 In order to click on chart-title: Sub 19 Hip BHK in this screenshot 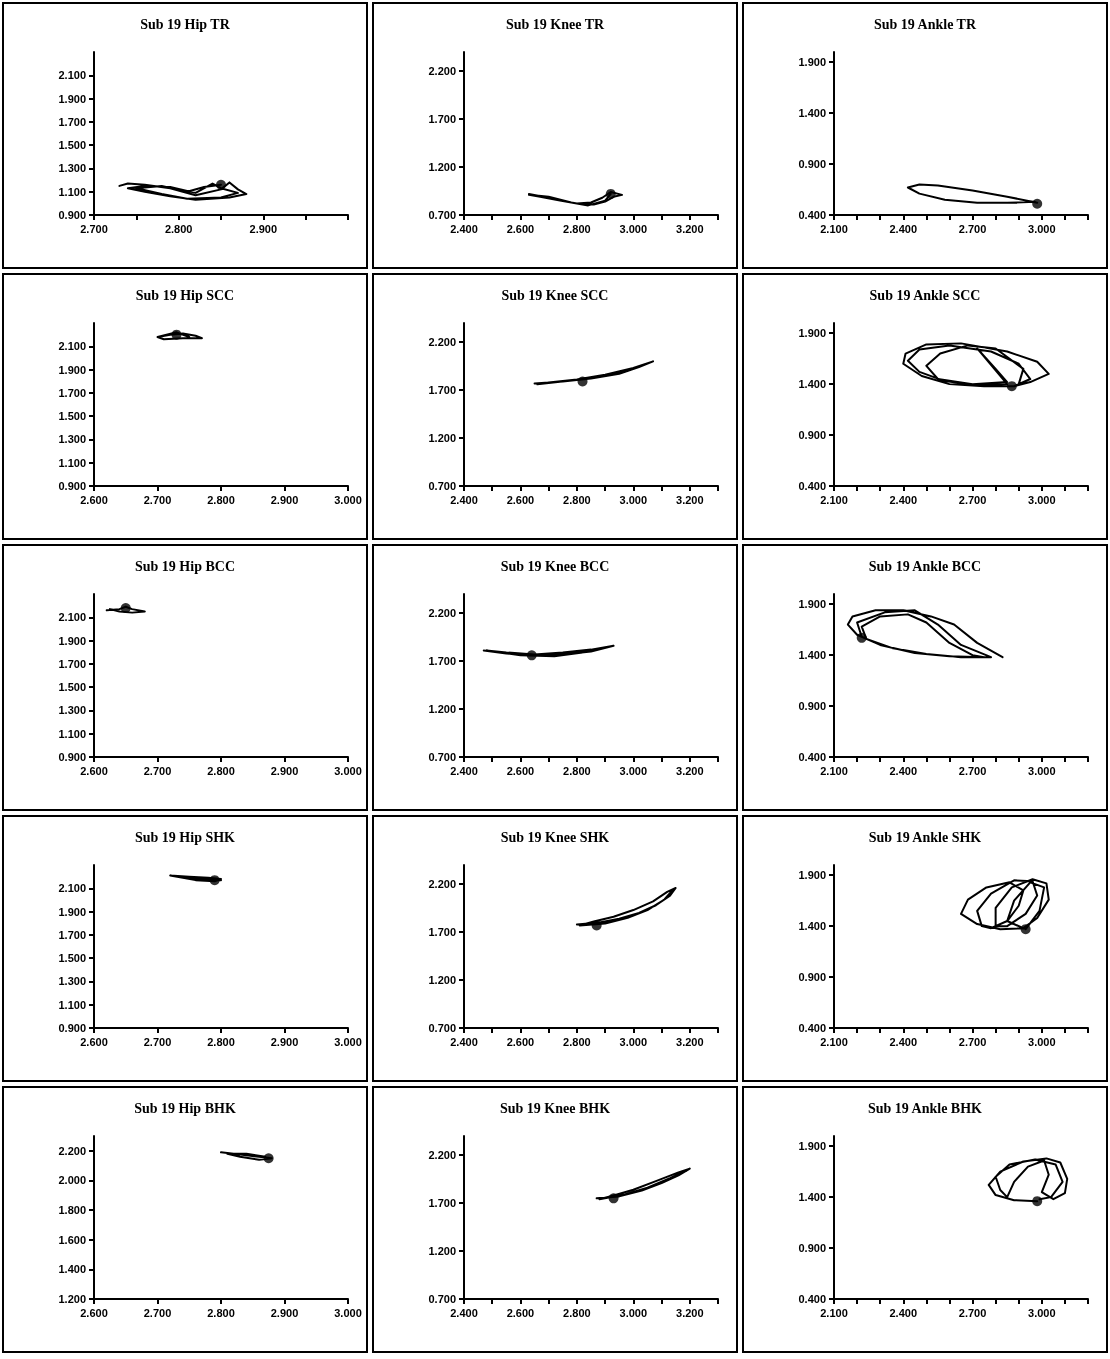, I will do `click(185, 1108)`.